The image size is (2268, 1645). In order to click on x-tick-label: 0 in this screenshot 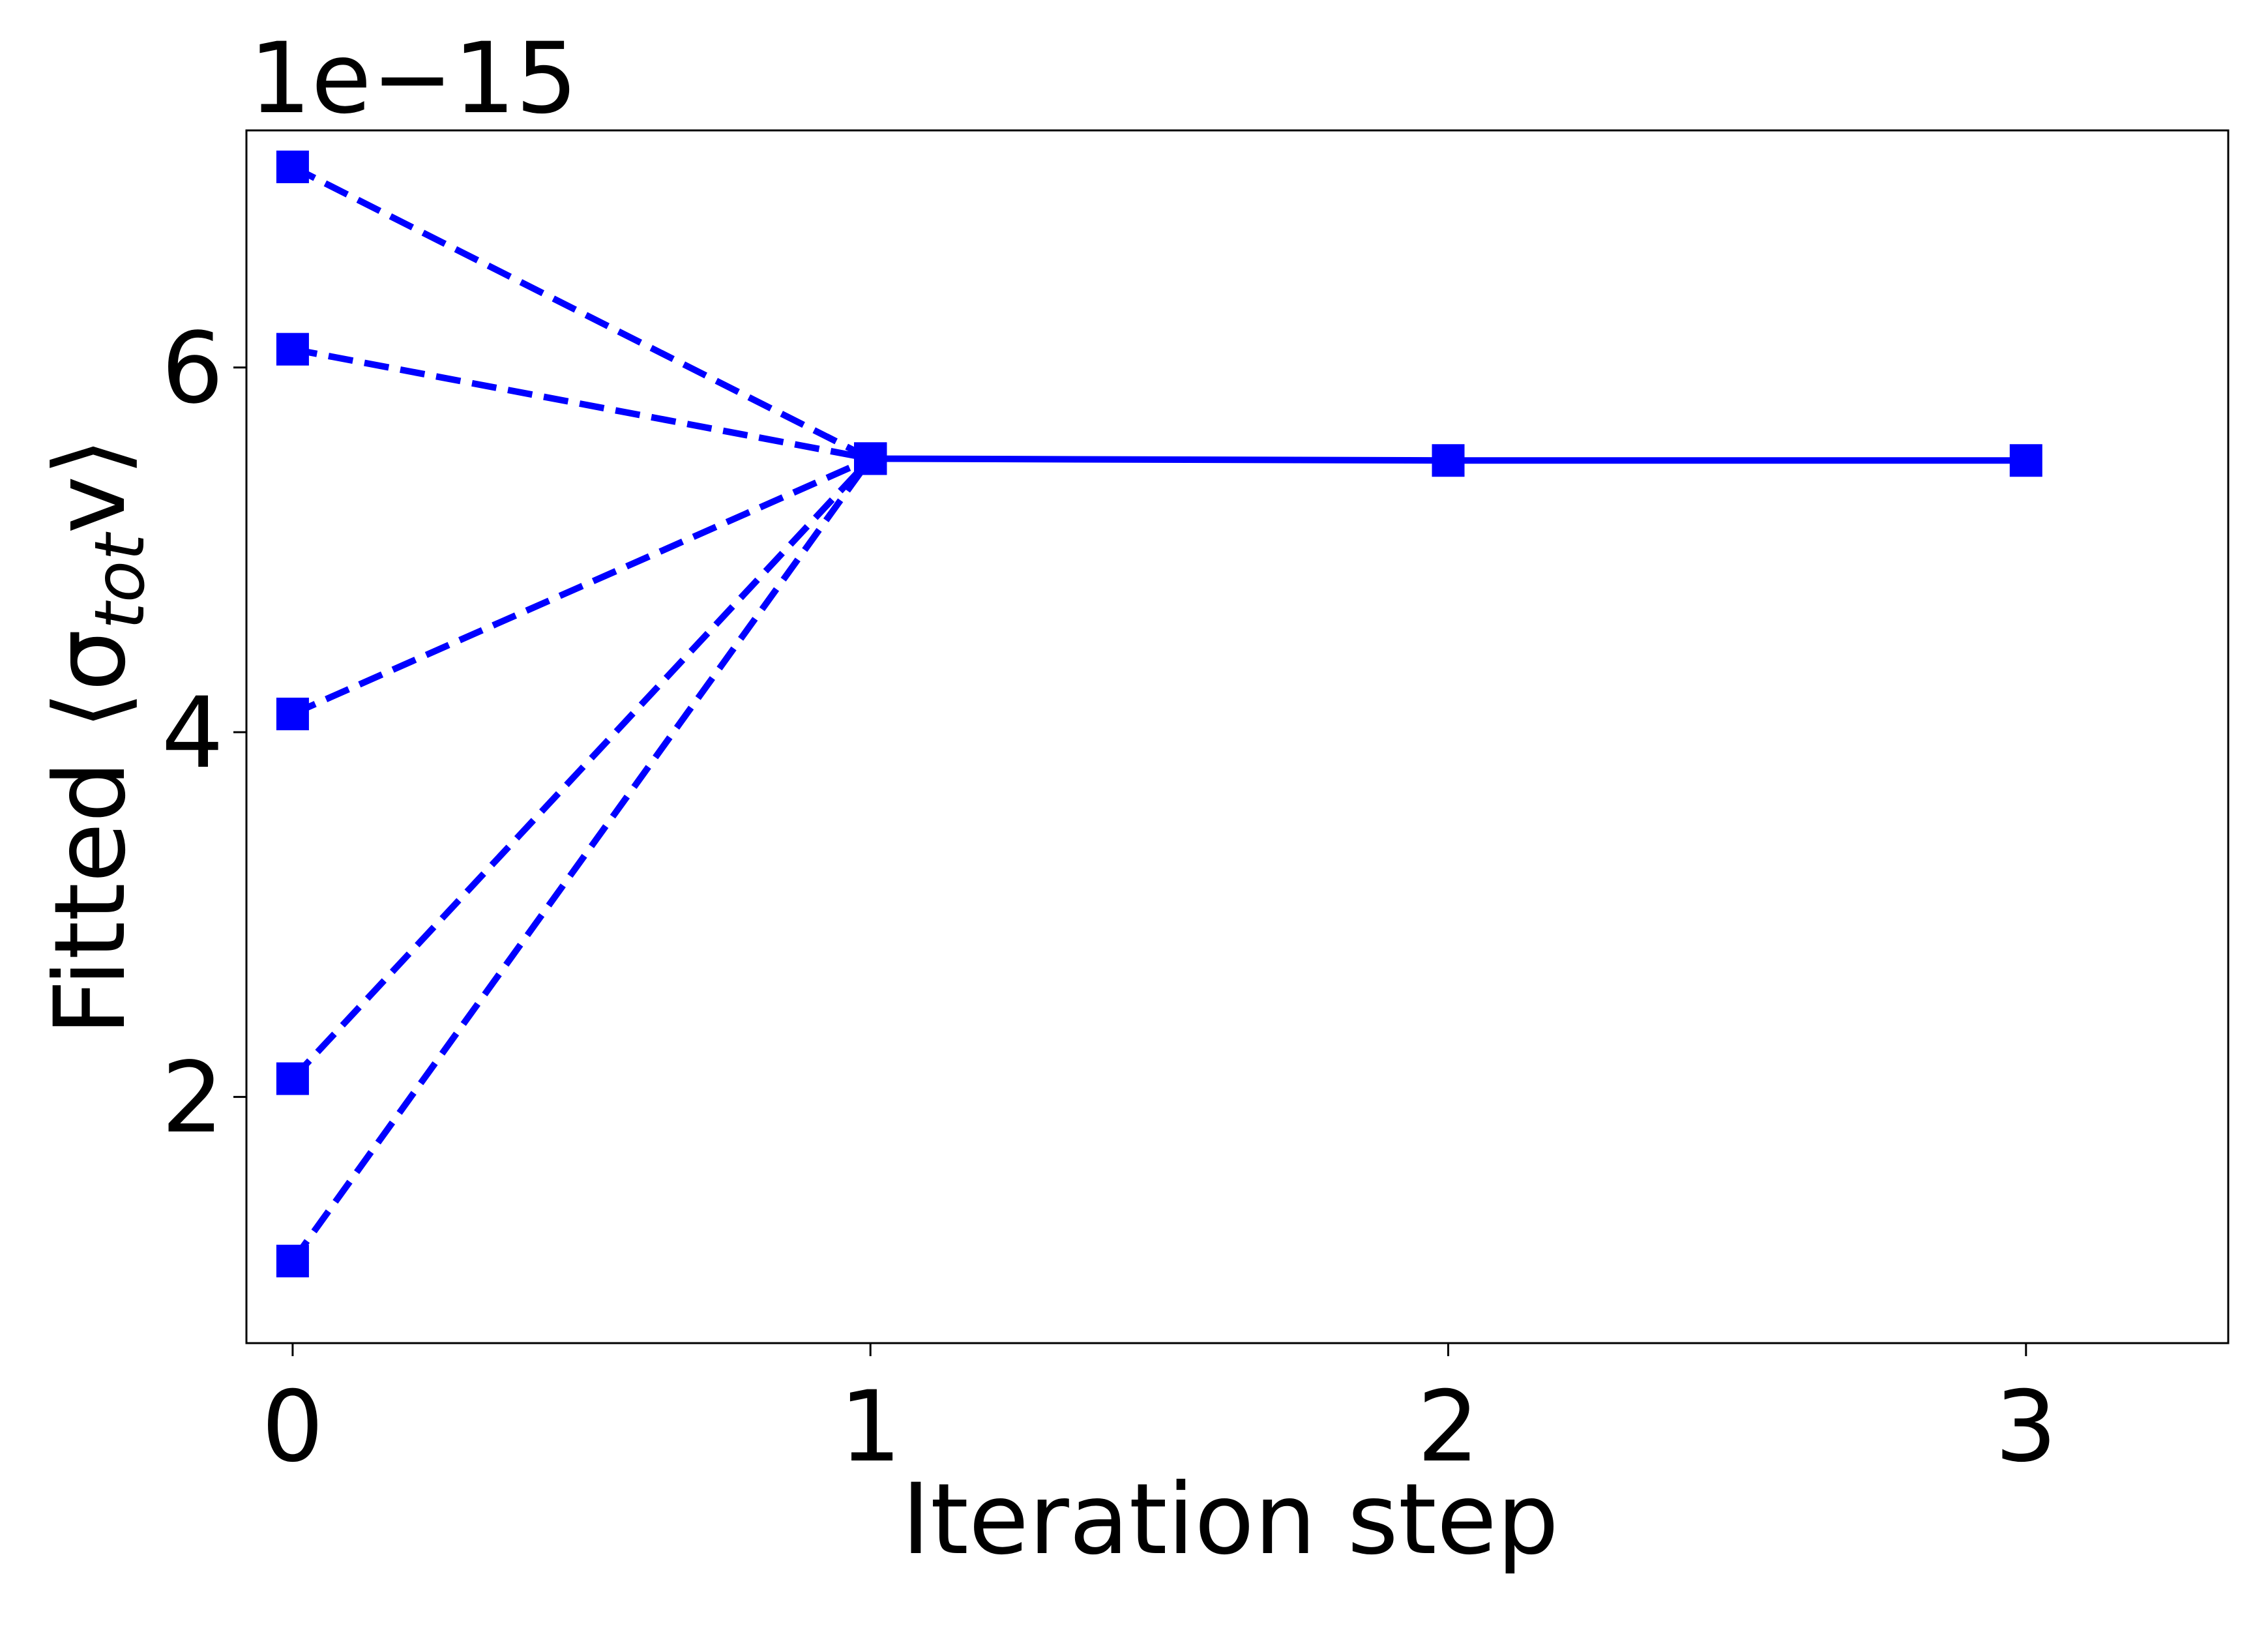, I will do `click(292, 1428)`.